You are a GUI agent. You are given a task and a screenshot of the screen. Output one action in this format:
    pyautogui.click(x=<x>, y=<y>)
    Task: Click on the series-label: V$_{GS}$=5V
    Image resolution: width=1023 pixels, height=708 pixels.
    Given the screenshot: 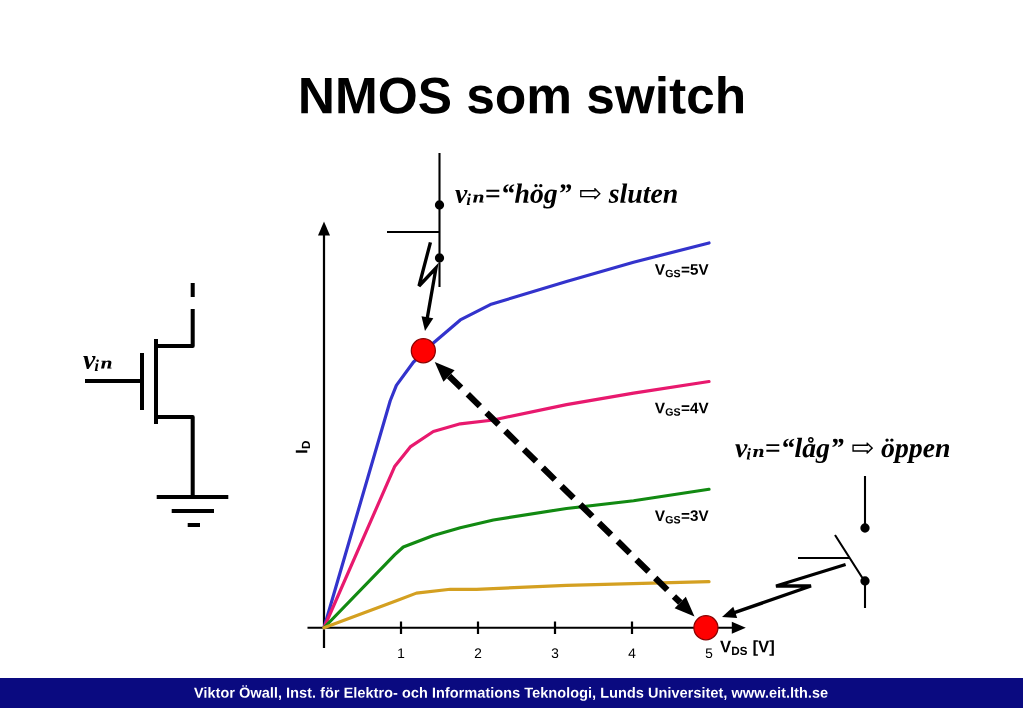 What is the action you would take?
    pyautogui.click(x=681, y=271)
    